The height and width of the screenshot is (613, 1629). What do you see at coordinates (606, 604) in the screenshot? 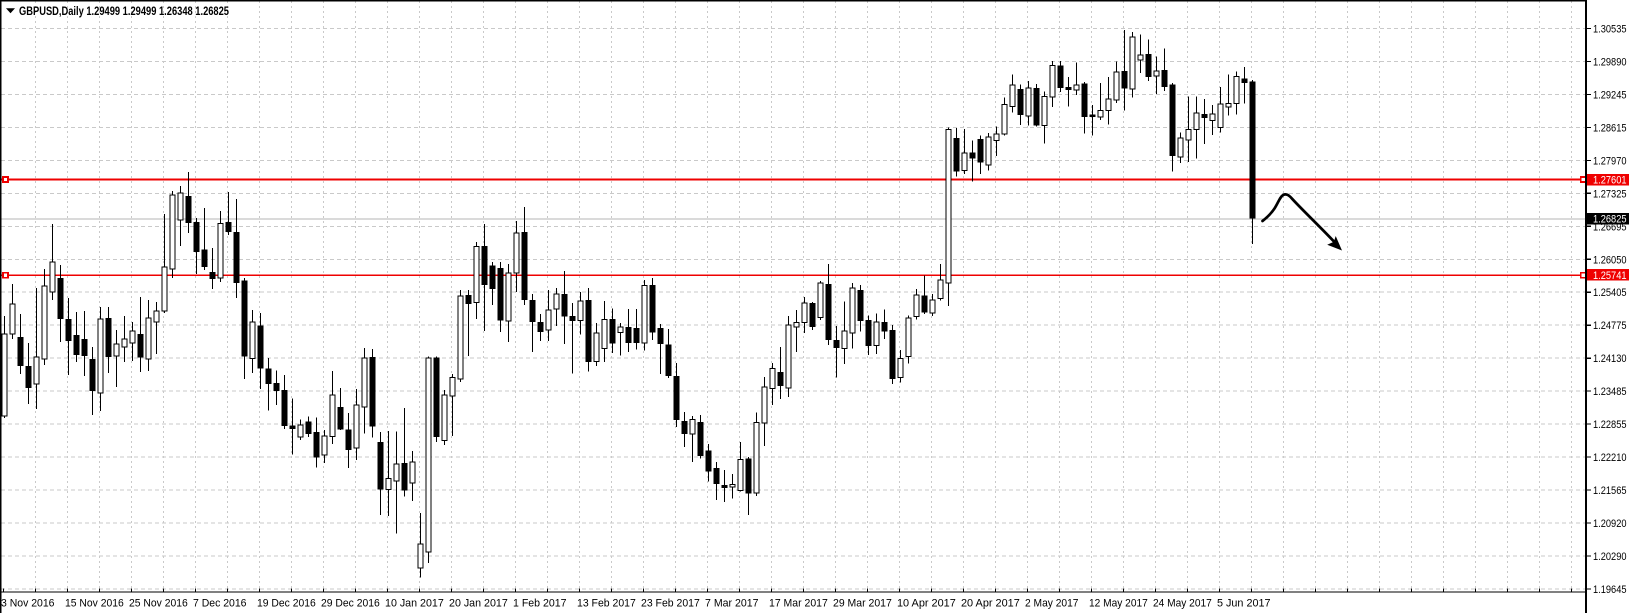
I see `svg-text: 13 Feb 2017` at bounding box center [606, 604].